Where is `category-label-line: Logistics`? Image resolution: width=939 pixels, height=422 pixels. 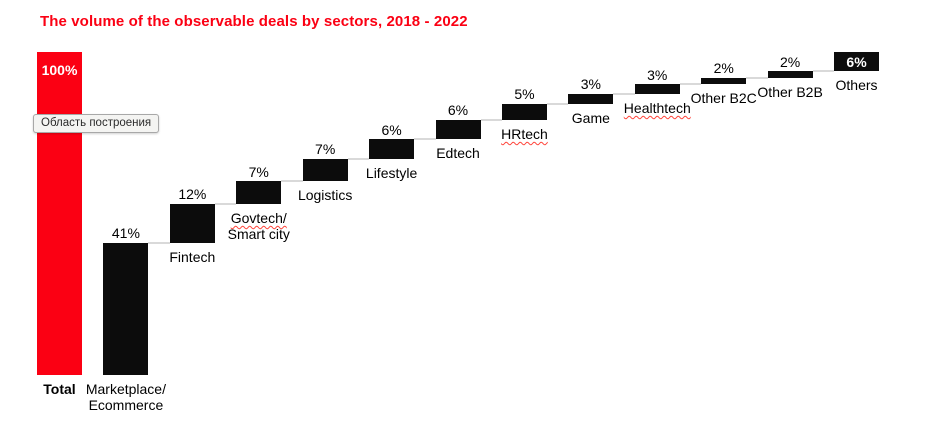 category-label-line: Logistics is located at coordinates (325, 195).